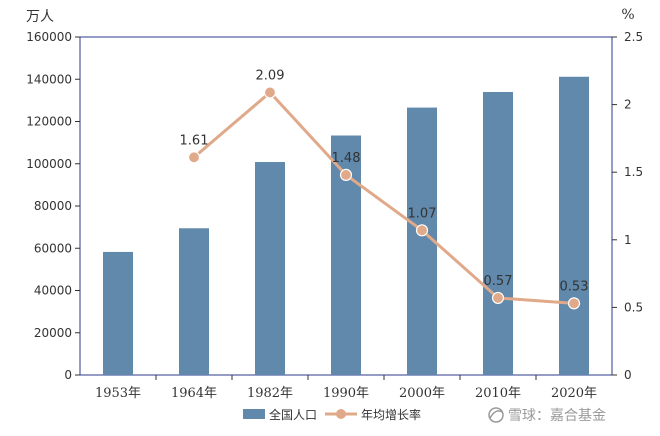 The image size is (660, 436). What do you see at coordinates (627, 206) in the screenshot?
I see `right-axis: 0 0.5 1 1.5 2 2.5` at bounding box center [627, 206].